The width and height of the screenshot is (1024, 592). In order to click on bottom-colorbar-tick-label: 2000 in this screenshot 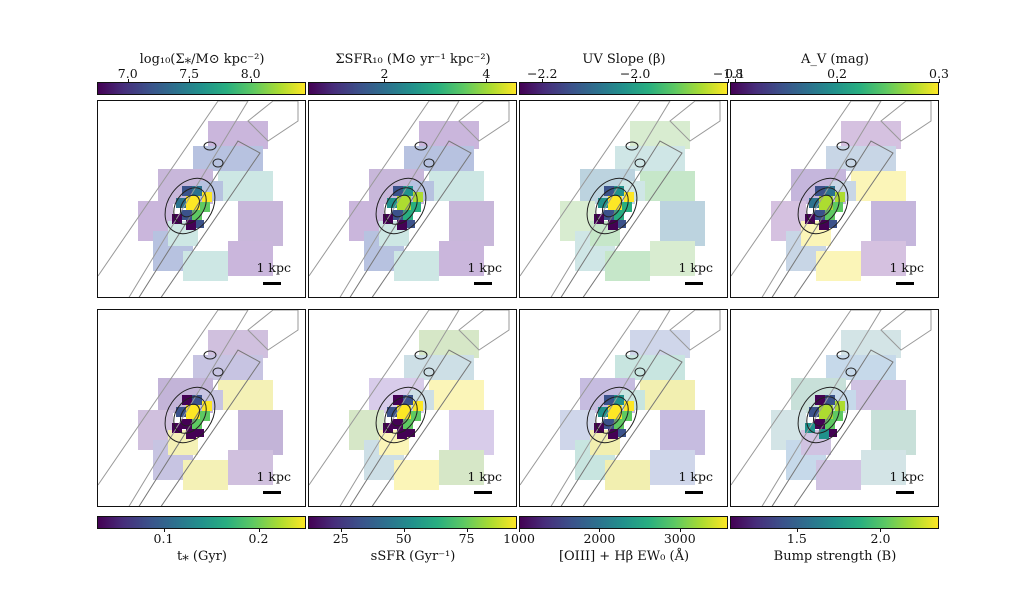, I will do `click(599, 538)`.